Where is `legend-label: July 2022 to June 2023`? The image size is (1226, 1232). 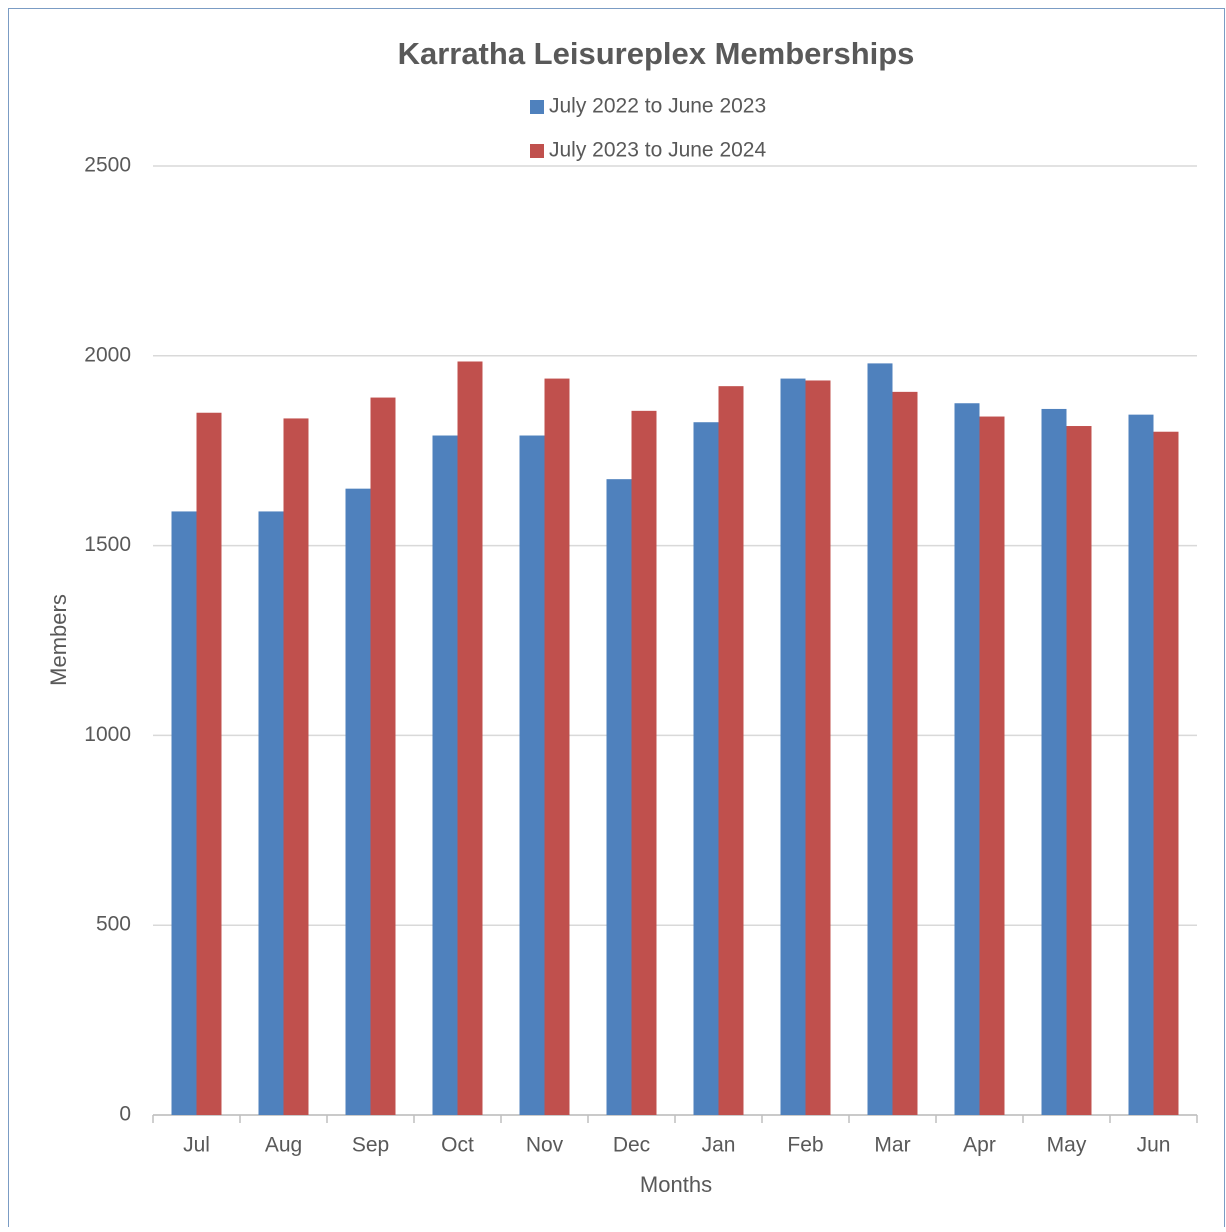 legend-label: July 2022 to June 2023 is located at coordinates (657, 106).